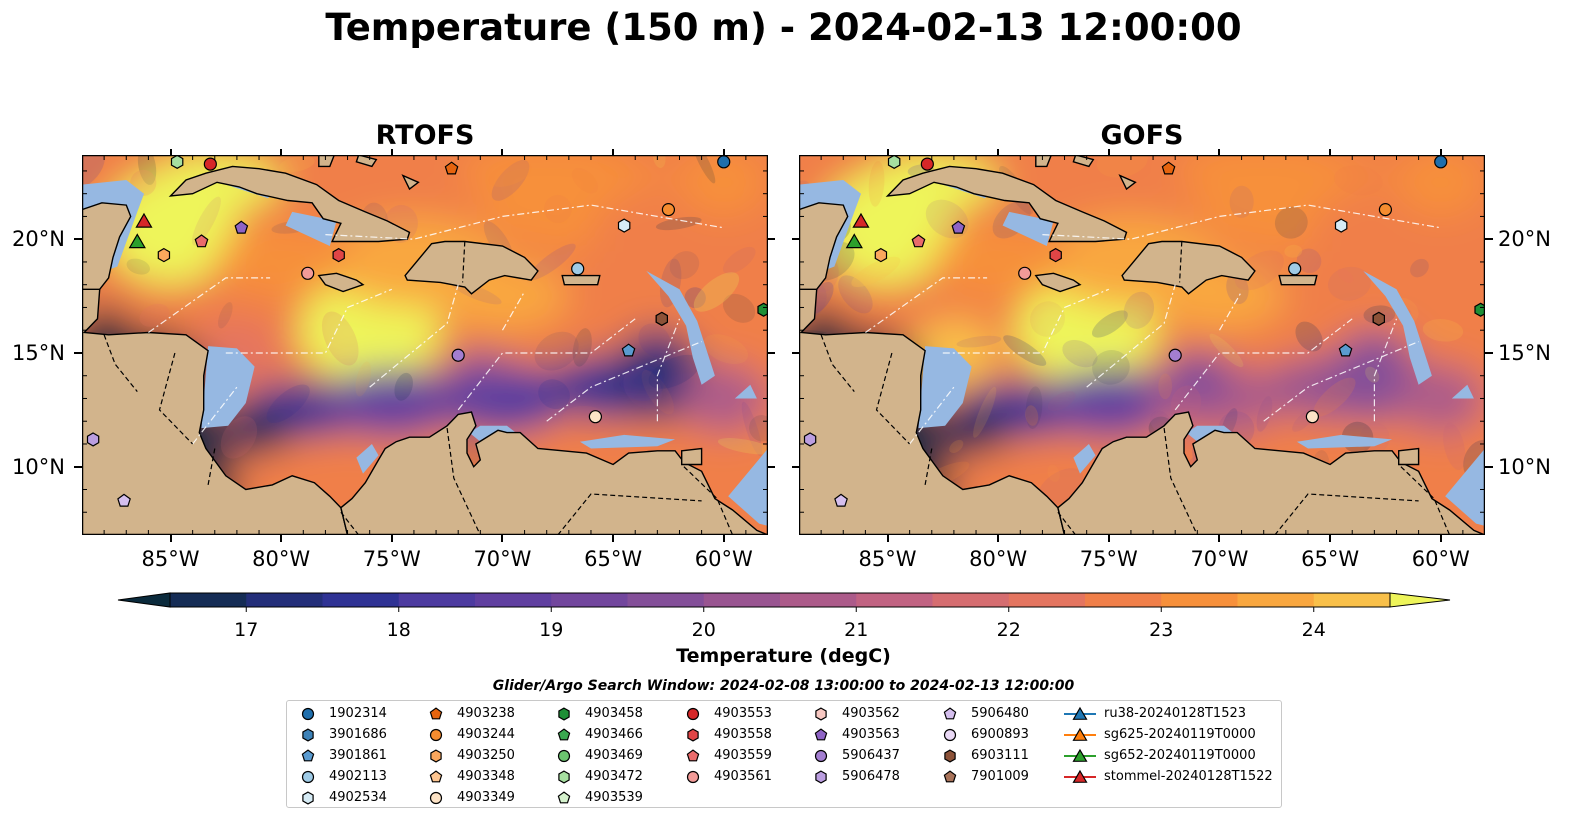  Describe the element at coordinates (1000, 776) in the screenshot. I see `legend-label: 7901009` at that location.